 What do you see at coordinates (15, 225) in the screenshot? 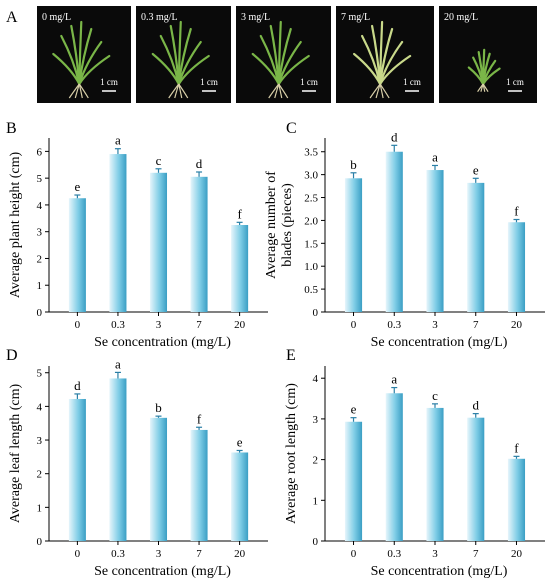
I see `y-axis-title: Average plant height (cm)` at bounding box center [15, 225].